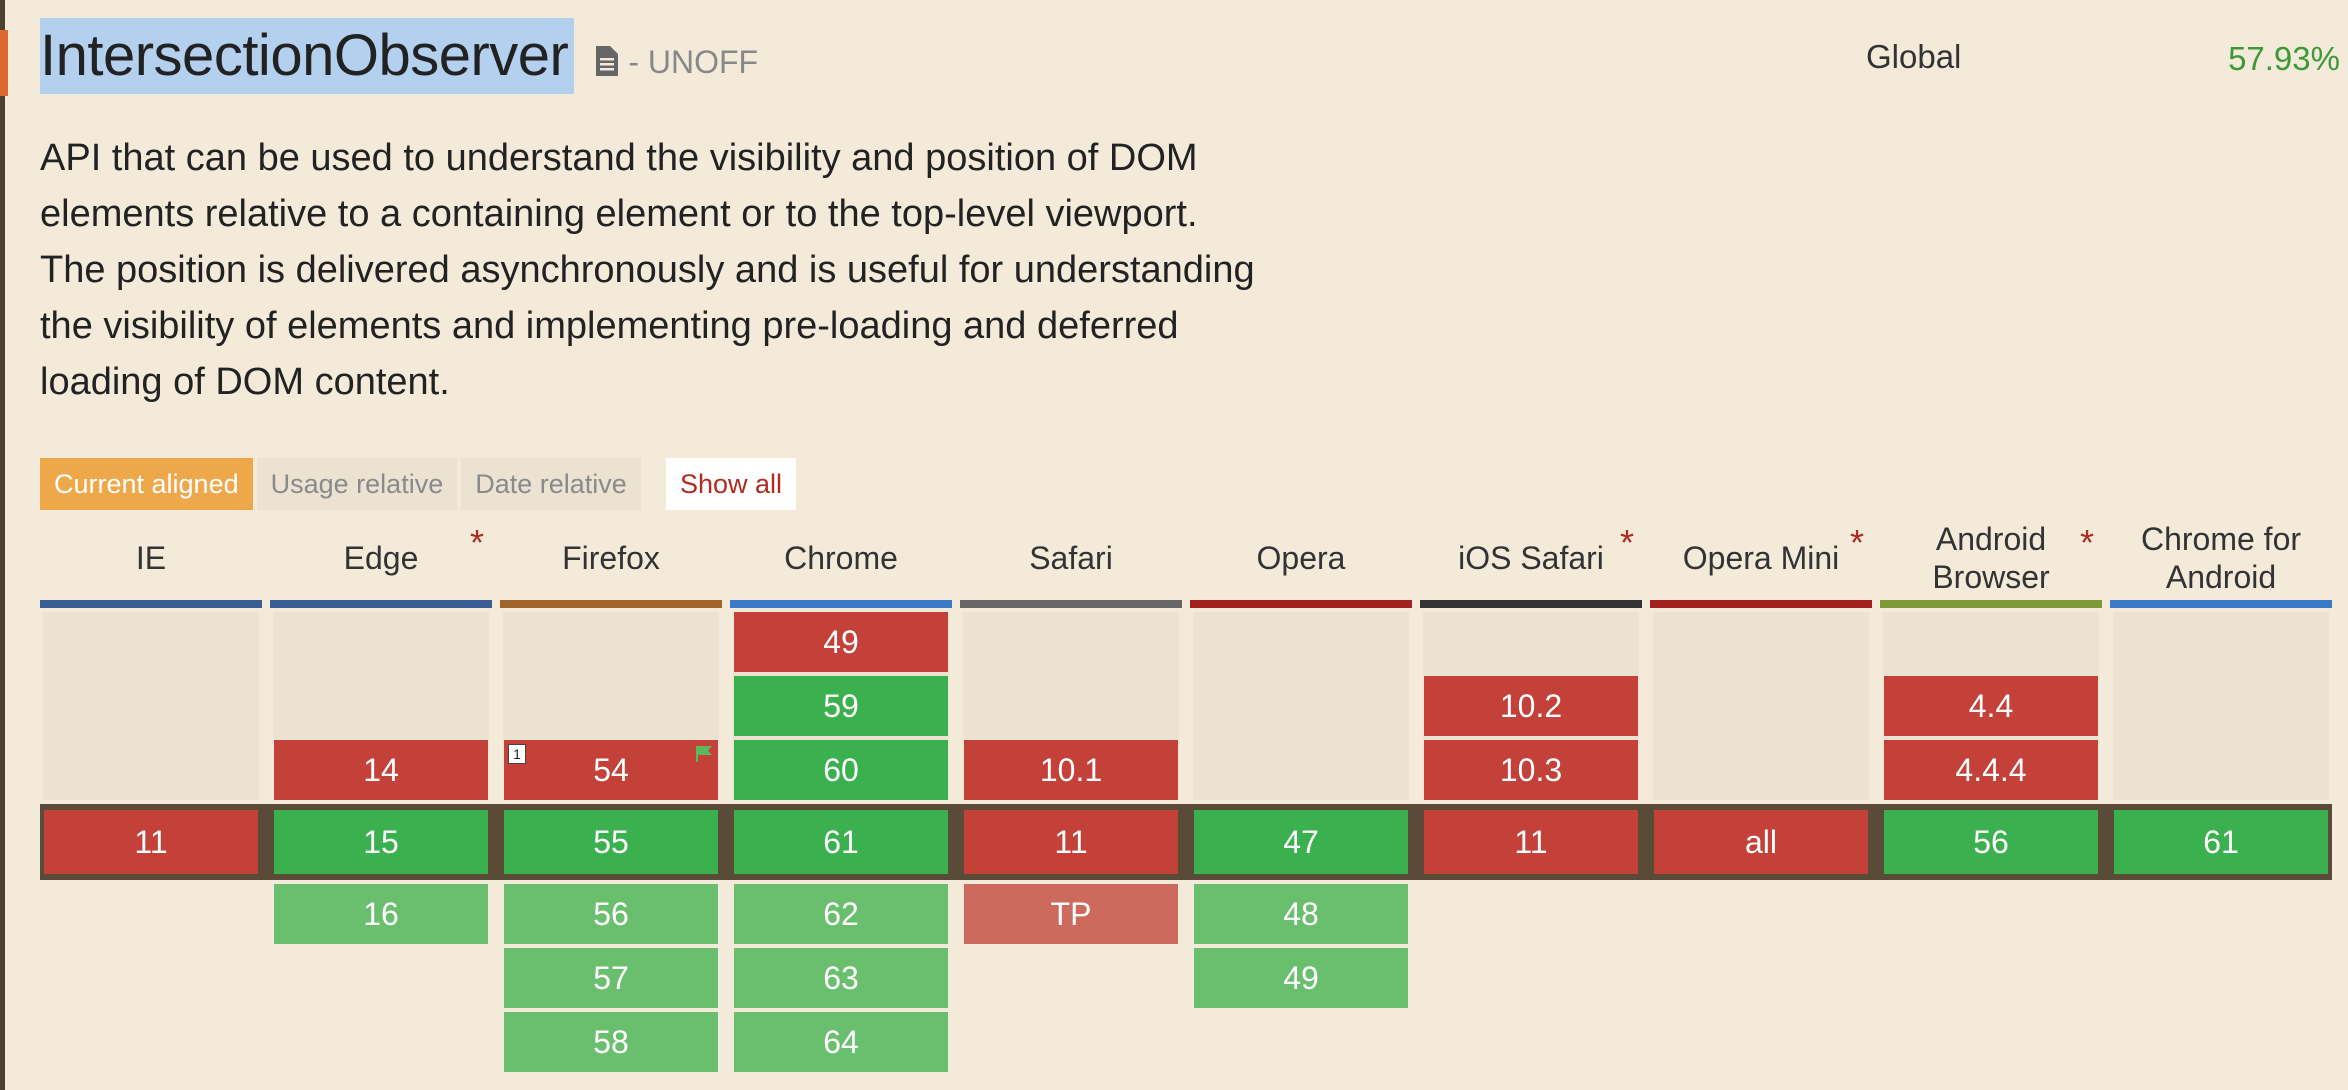 This screenshot has width=2348, height=1090. I want to click on browser-header-android-browser: Android Browser *, so click(1991, 558).